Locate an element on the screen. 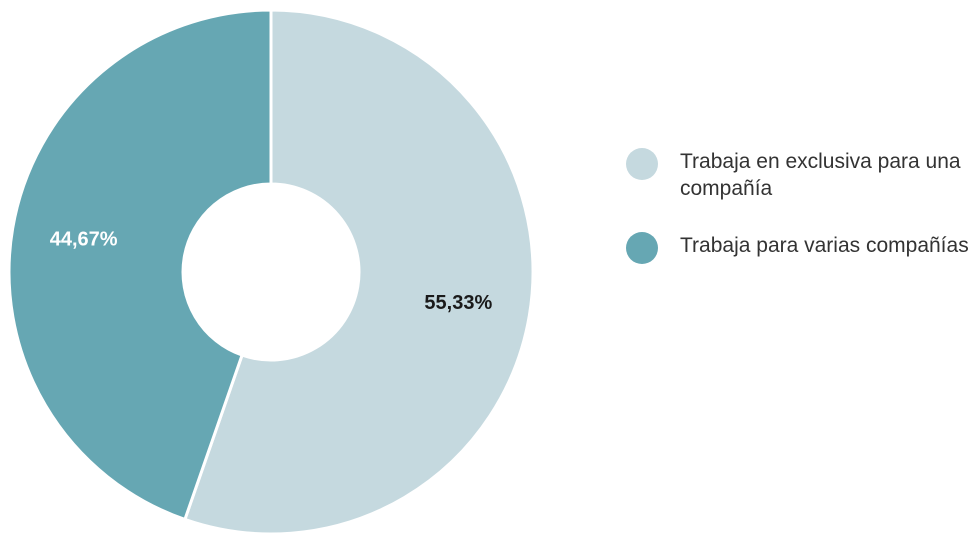  data-label: 55,33% is located at coordinates (458, 303).